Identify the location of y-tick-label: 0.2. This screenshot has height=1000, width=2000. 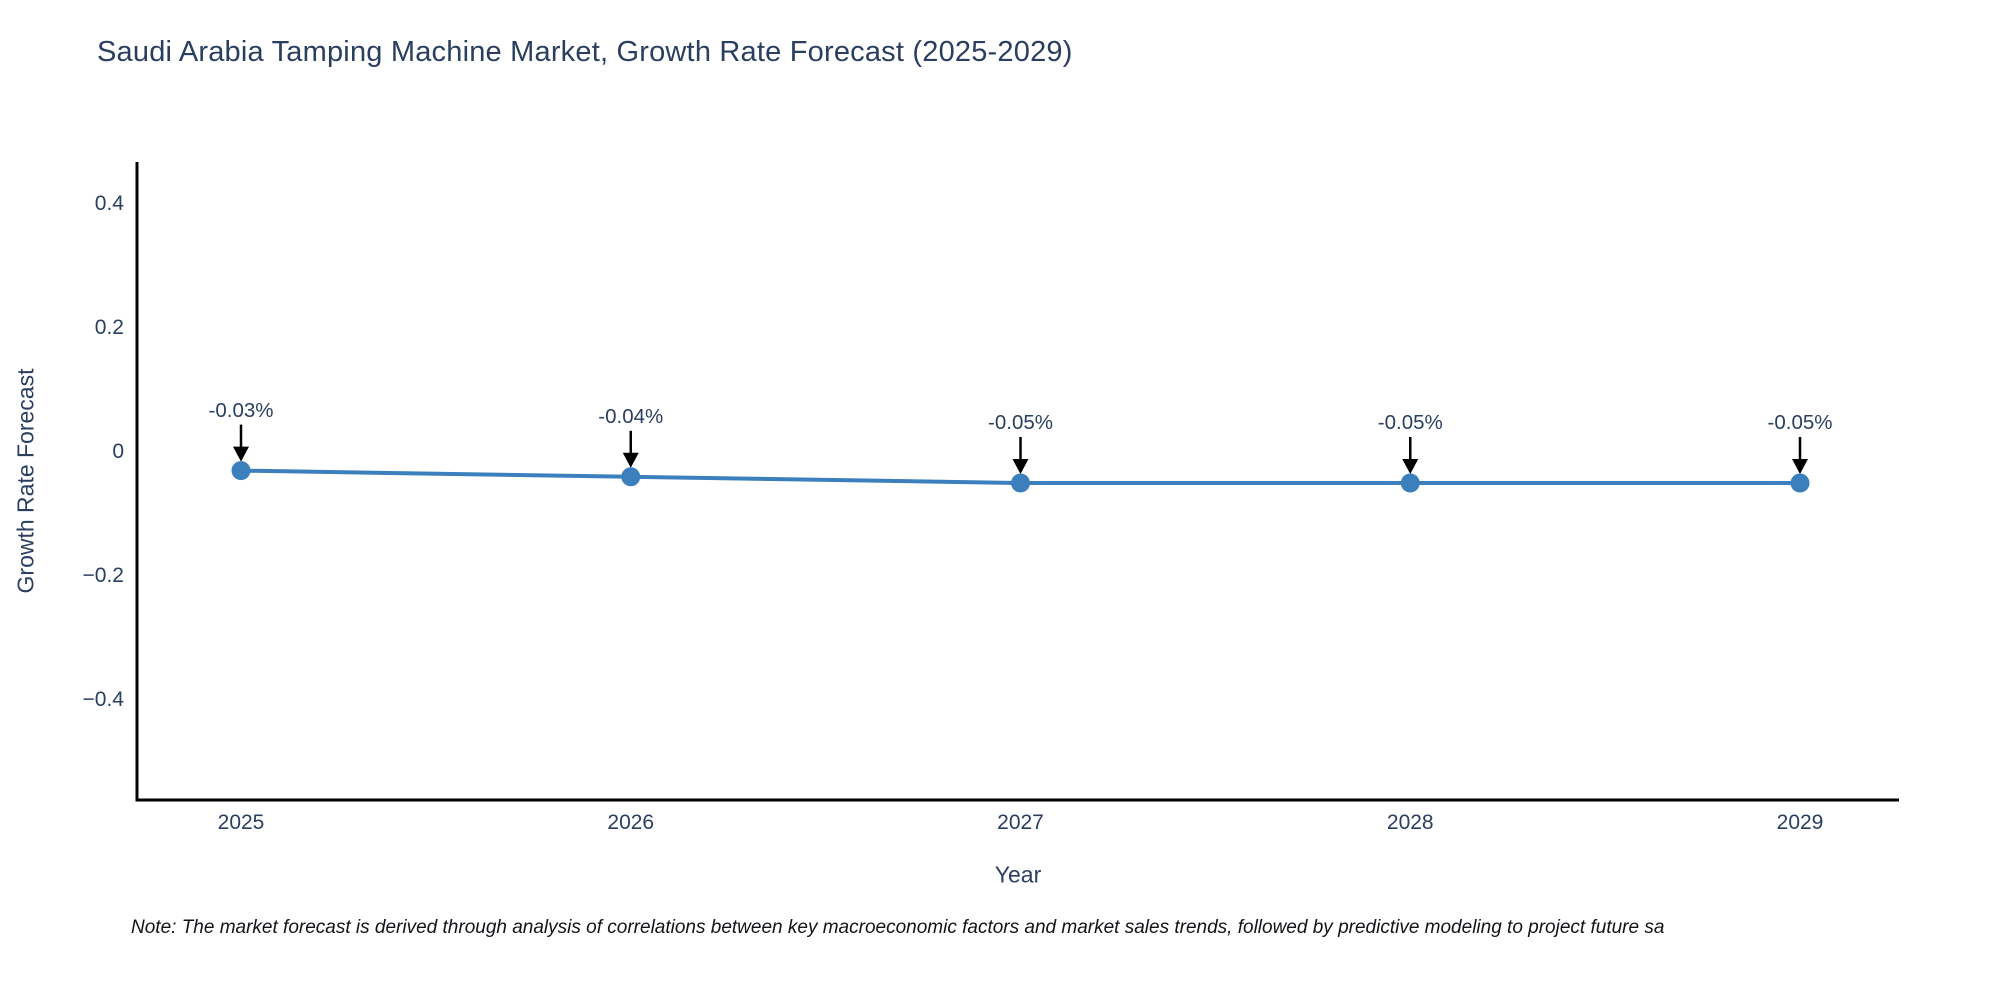
(109, 327).